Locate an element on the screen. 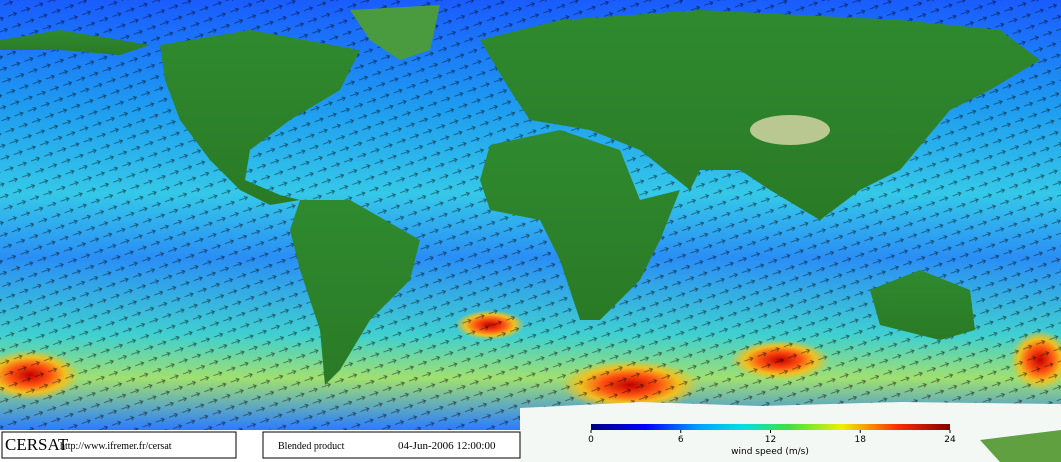 Image resolution: width=1061 pixels, height=462 pixels. url: http://www.ifremer.fr/cersat is located at coordinates (116, 446).